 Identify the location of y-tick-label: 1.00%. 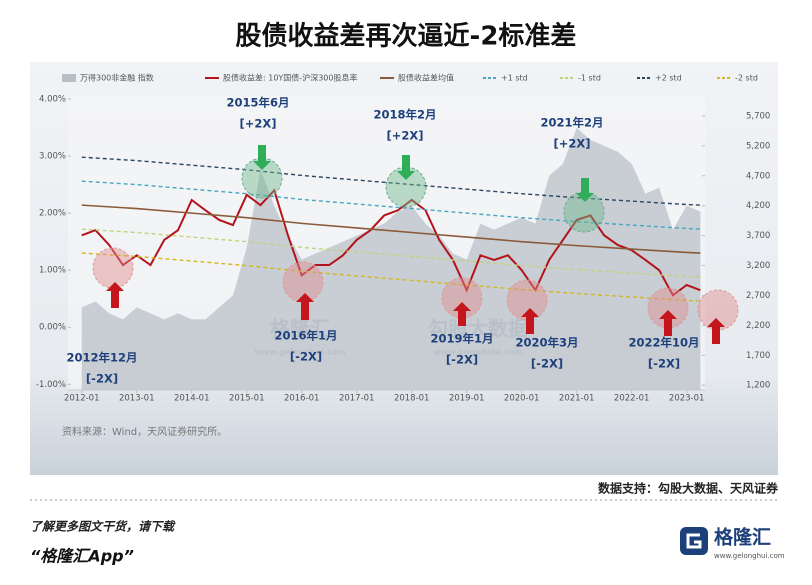
(52, 271).